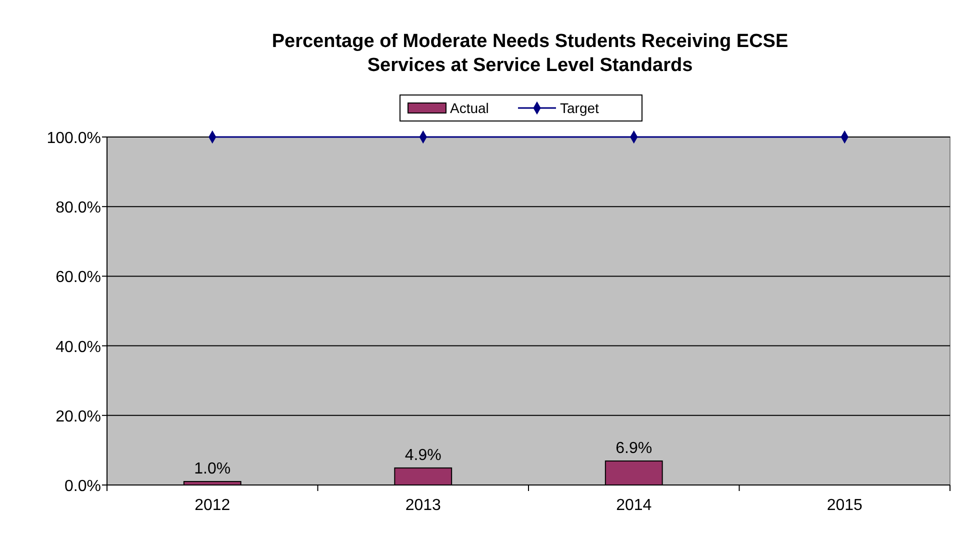 This screenshot has width=975, height=545. What do you see at coordinates (580, 108) in the screenshot?
I see `legend-label: Target` at bounding box center [580, 108].